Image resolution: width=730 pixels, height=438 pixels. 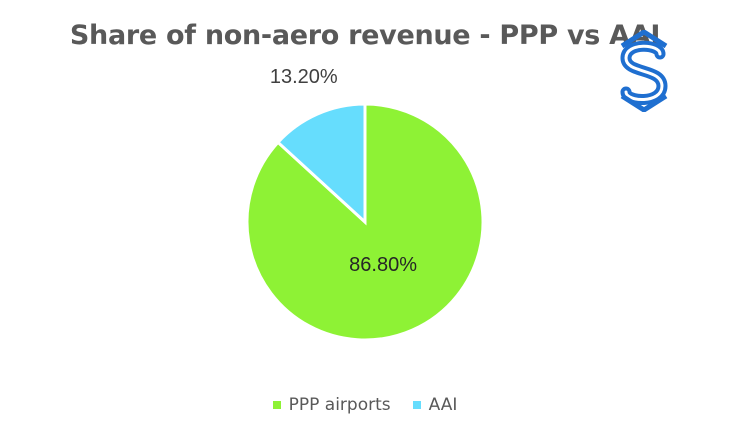 I want to click on s-shield-logo-icon, so click(x=644, y=71).